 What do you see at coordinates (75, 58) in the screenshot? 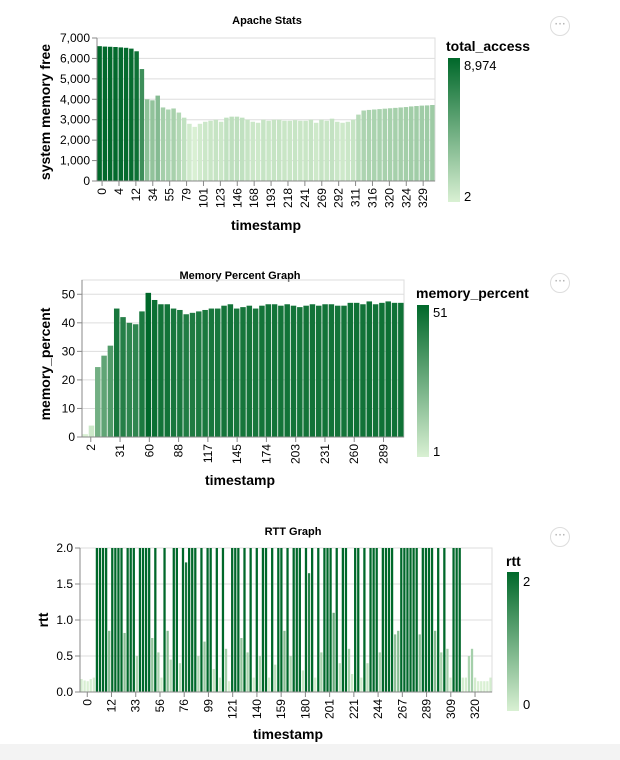
I see `y-tick-label: 6,000` at bounding box center [75, 58].